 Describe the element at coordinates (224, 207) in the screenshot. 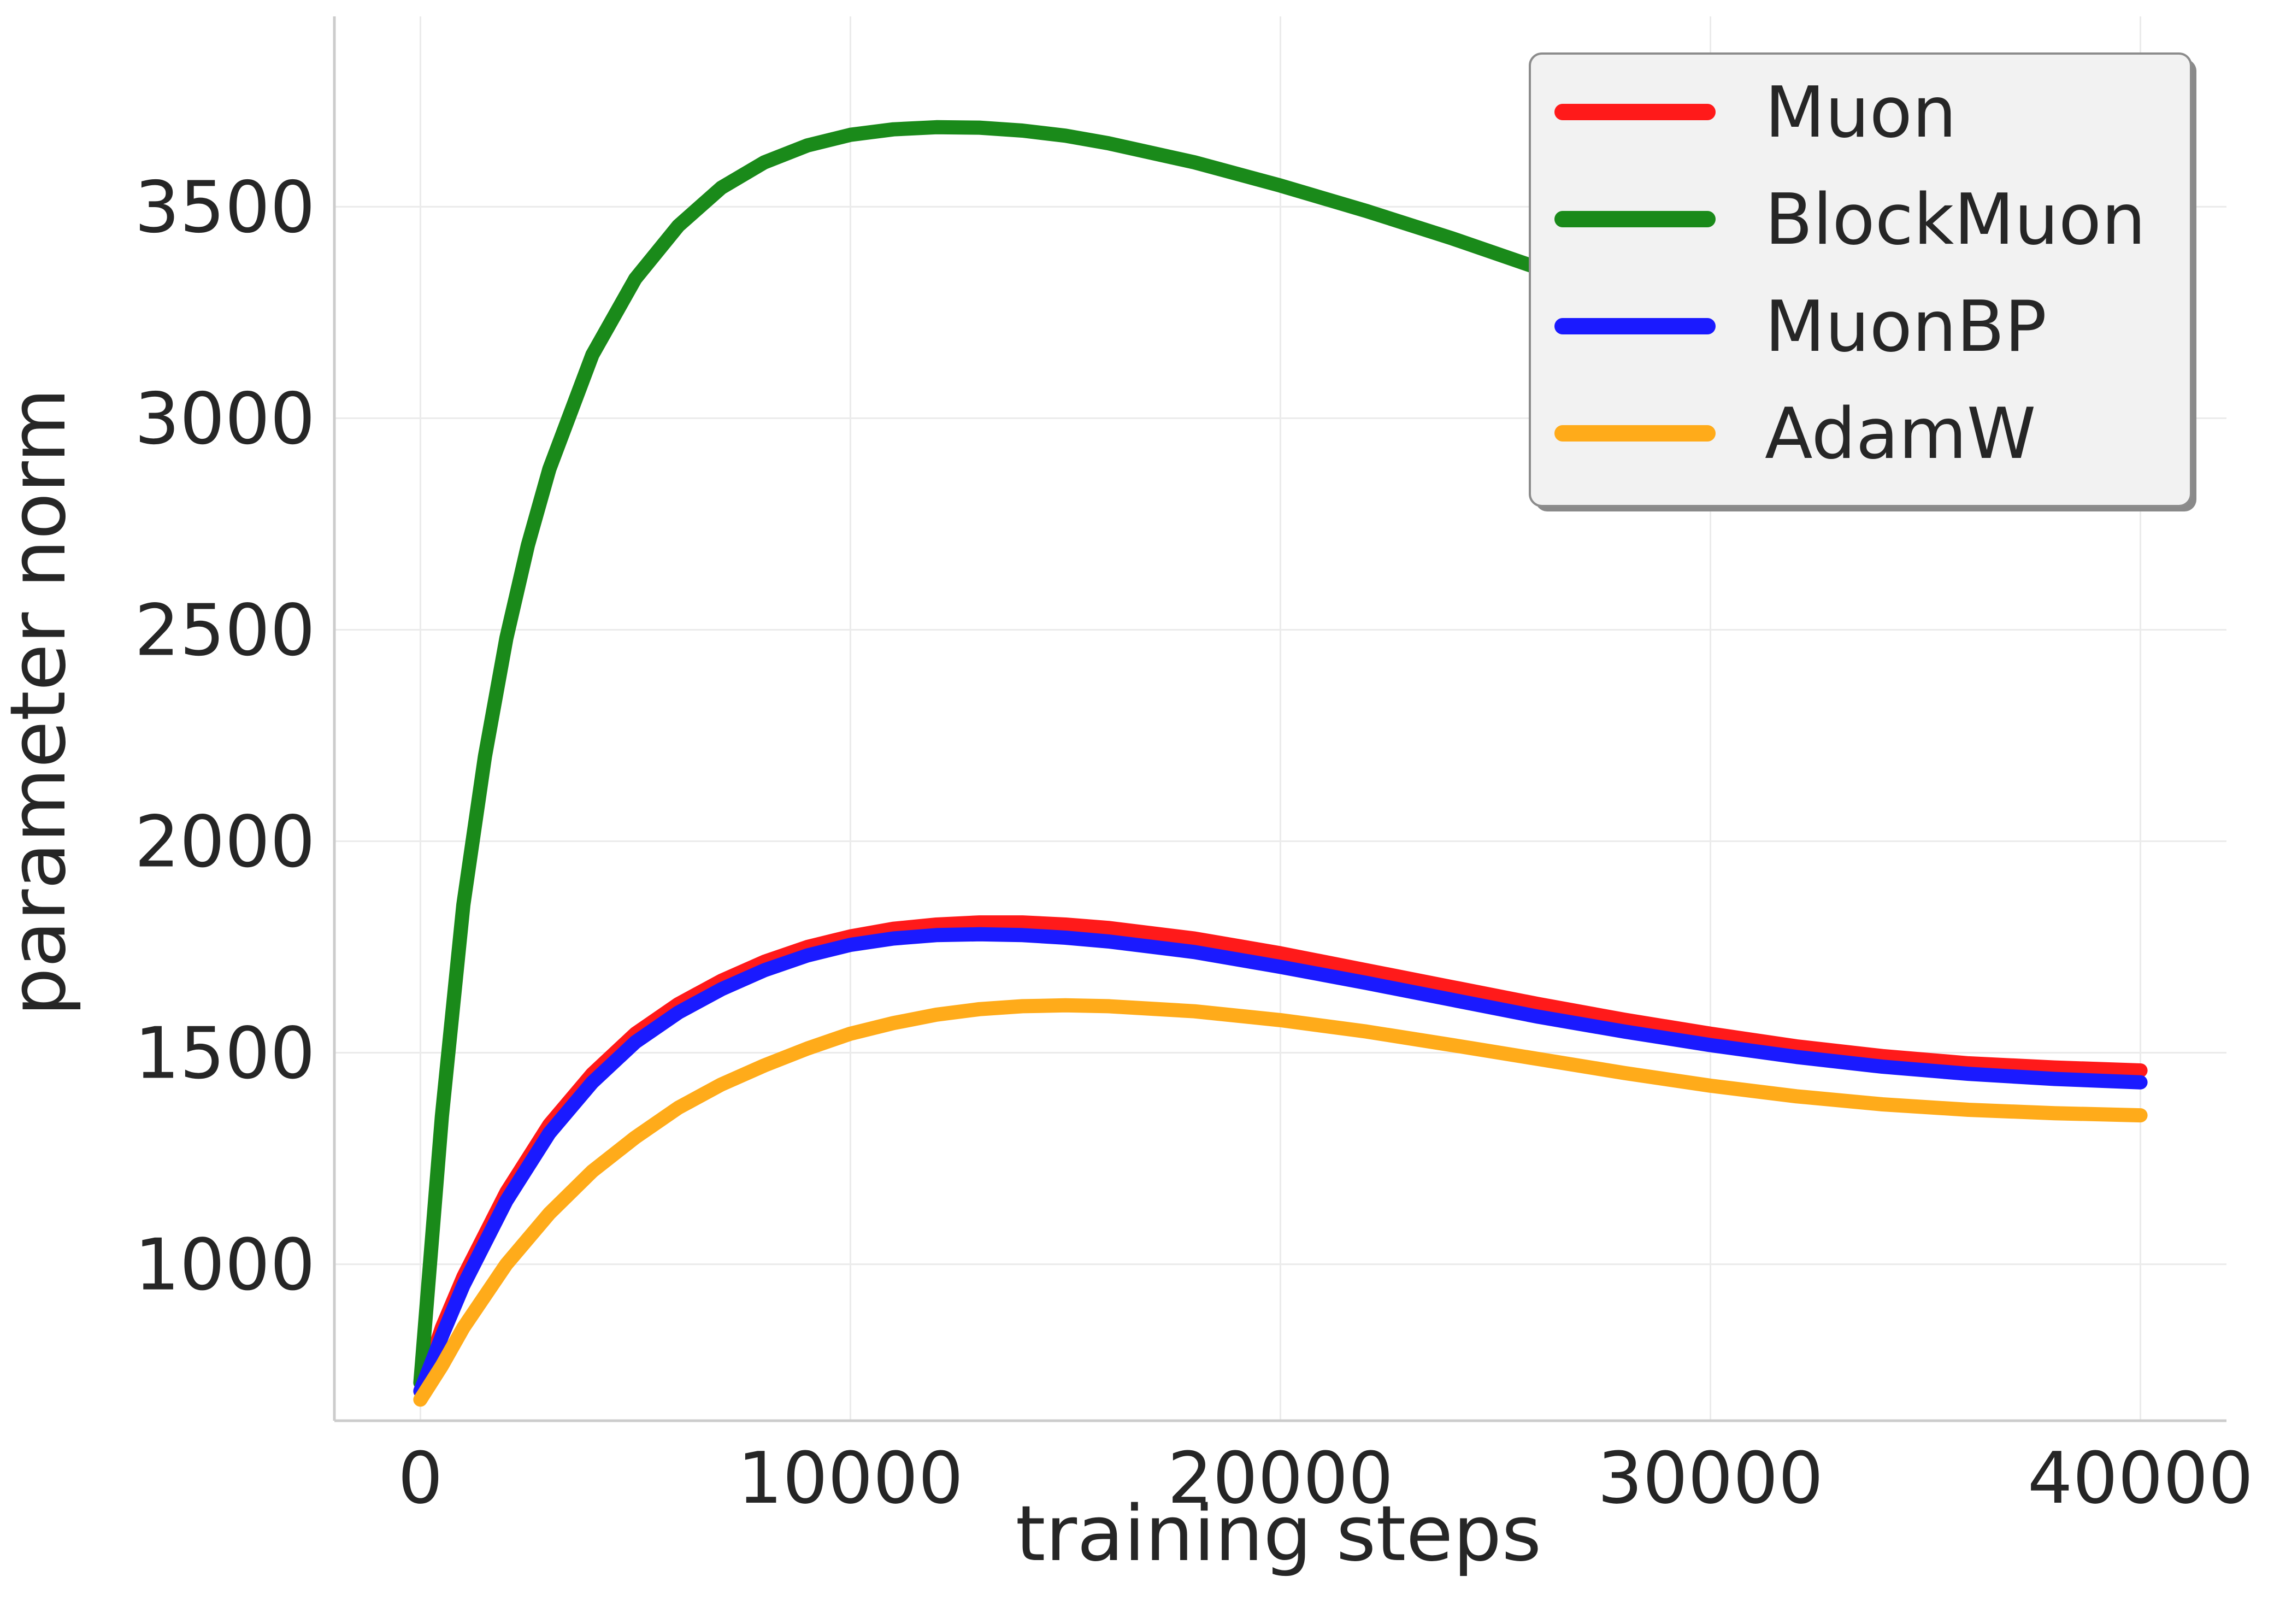

I see `y-tick-label: 3500` at that location.